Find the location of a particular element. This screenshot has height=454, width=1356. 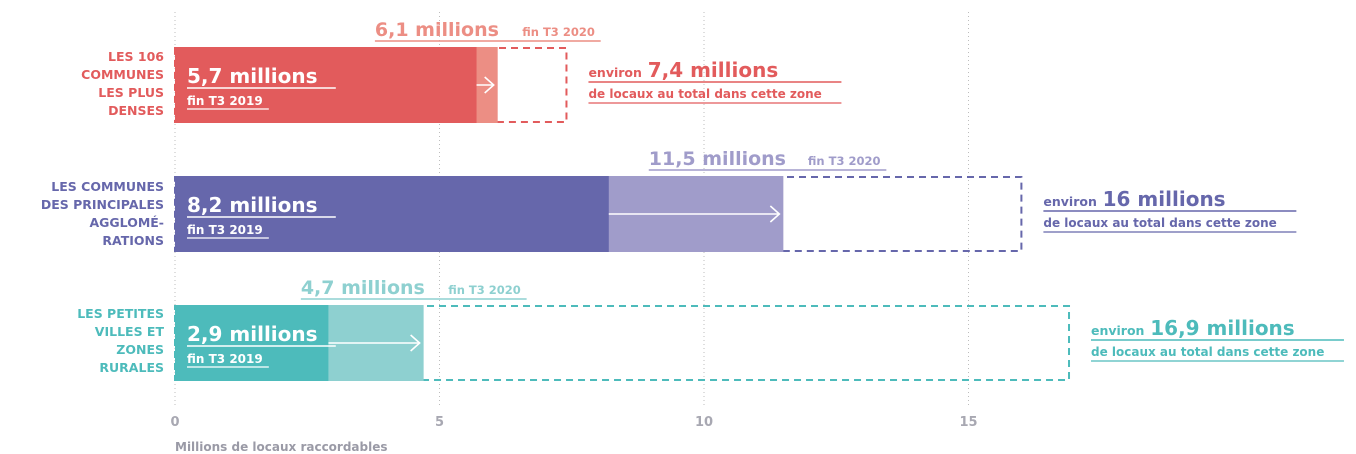

category-label-line: LES 106 is located at coordinates (136, 56).